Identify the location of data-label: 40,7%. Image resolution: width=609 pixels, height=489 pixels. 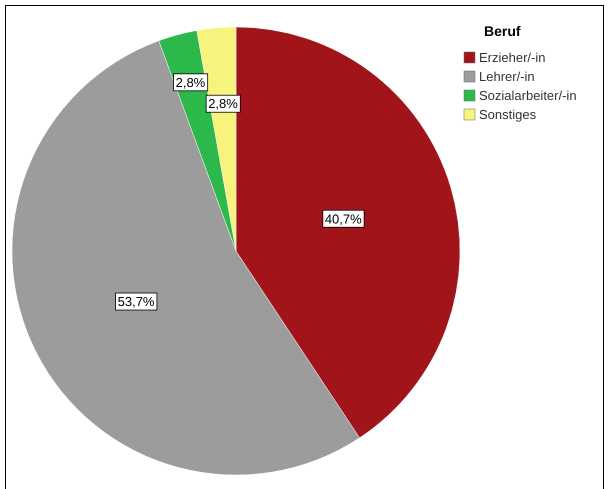
(343, 218).